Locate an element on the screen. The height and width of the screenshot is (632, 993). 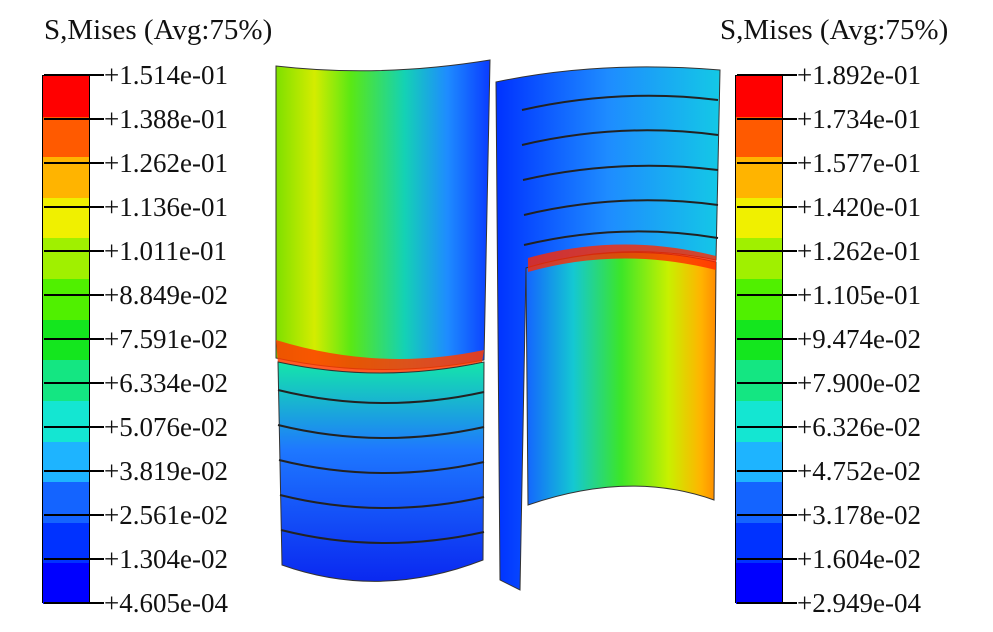
legend-value-label: +1.604e-02 is located at coordinates (859, 559).